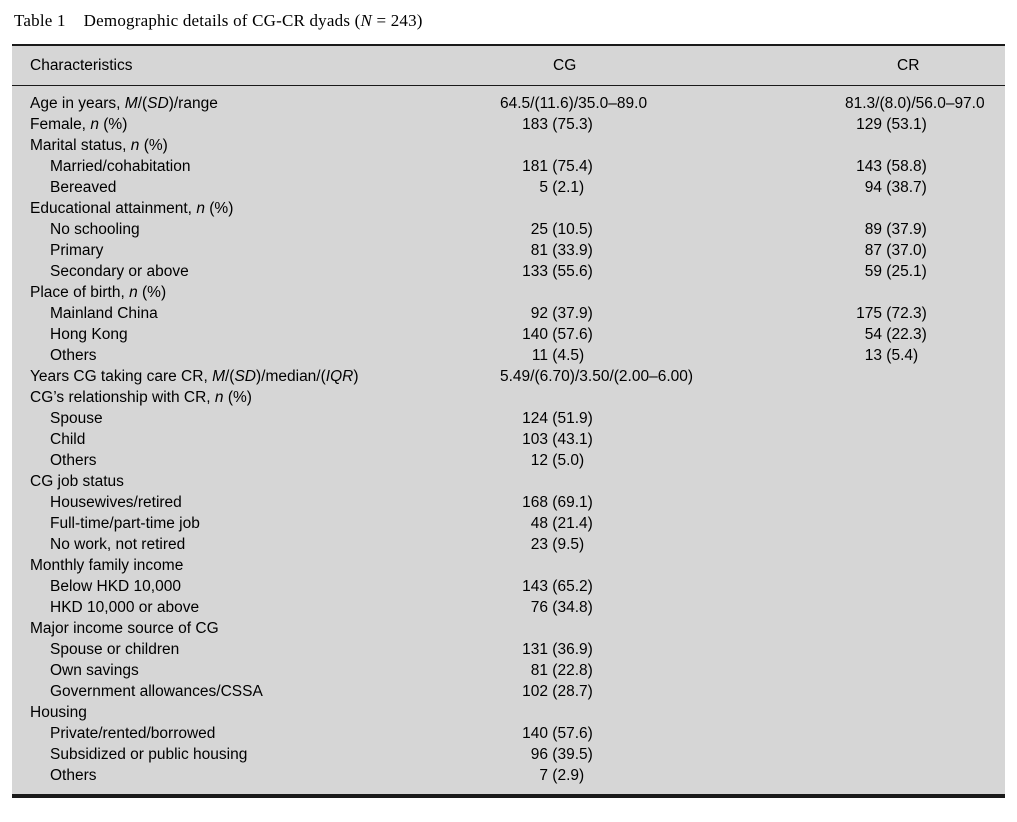 The width and height of the screenshot is (1017, 822). What do you see at coordinates (141, 397) in the screenshot?
I see `row-label: CG’s relationship with CR, n (%)` at bounding box center [141, 397].